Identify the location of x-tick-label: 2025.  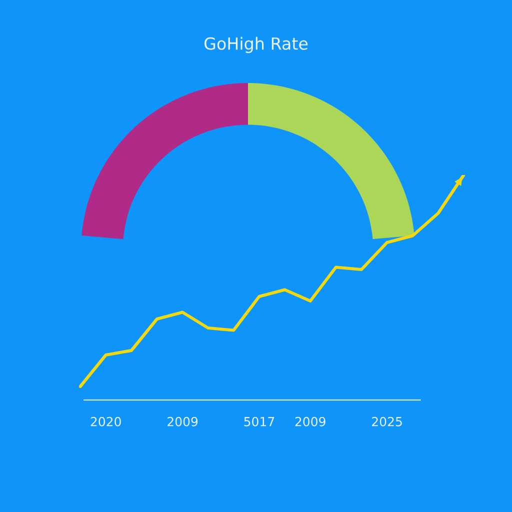
(387, 421).